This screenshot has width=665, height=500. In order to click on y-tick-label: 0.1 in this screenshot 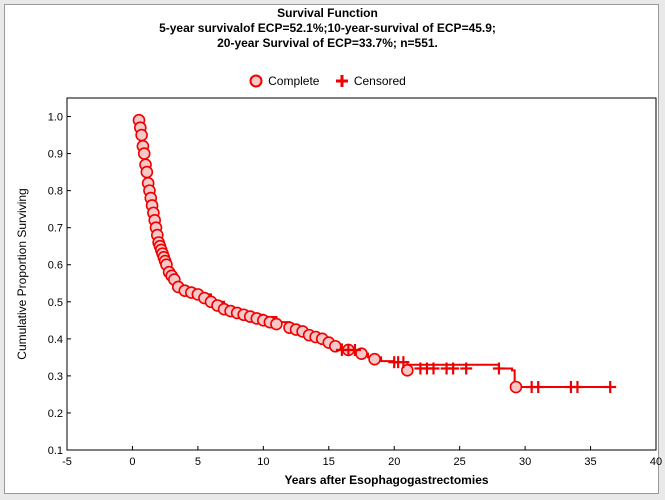, I will do `click(55, 451)`.